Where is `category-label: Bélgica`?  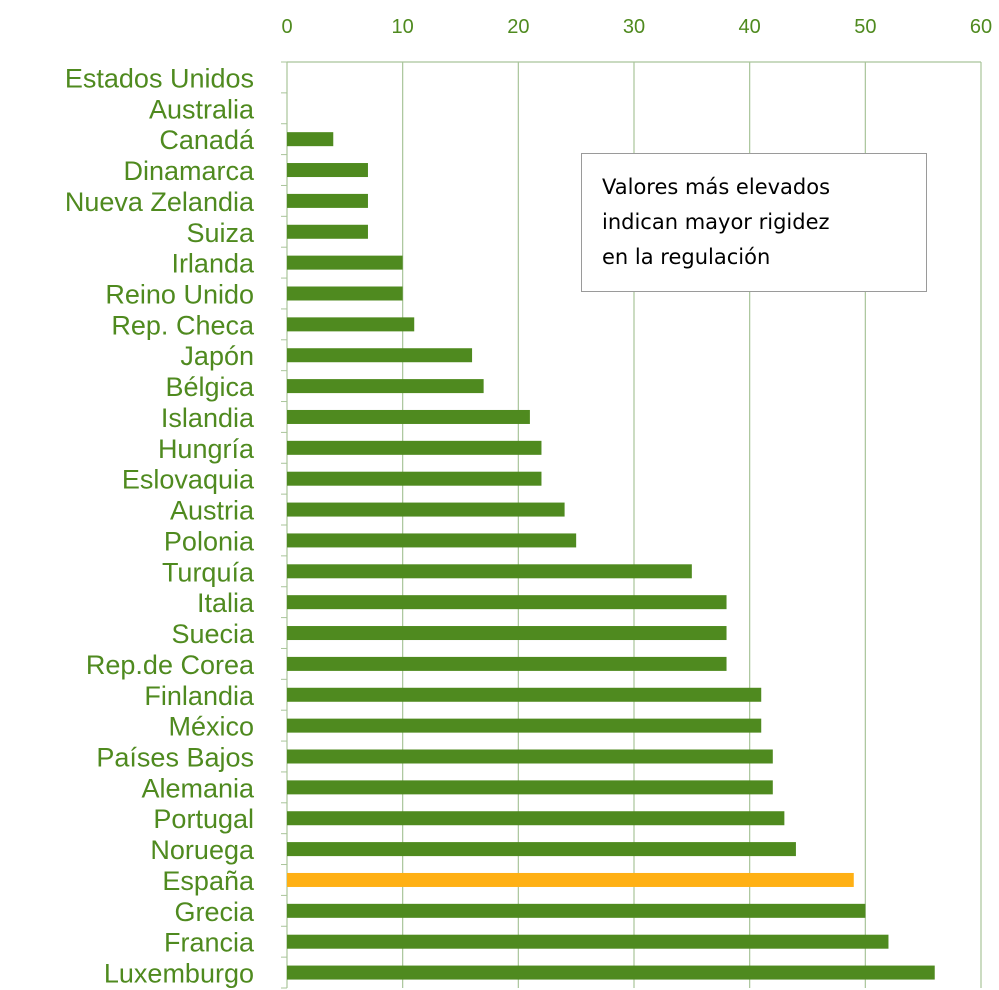
category-label: Bélgica is located at coordinates (210, 387).